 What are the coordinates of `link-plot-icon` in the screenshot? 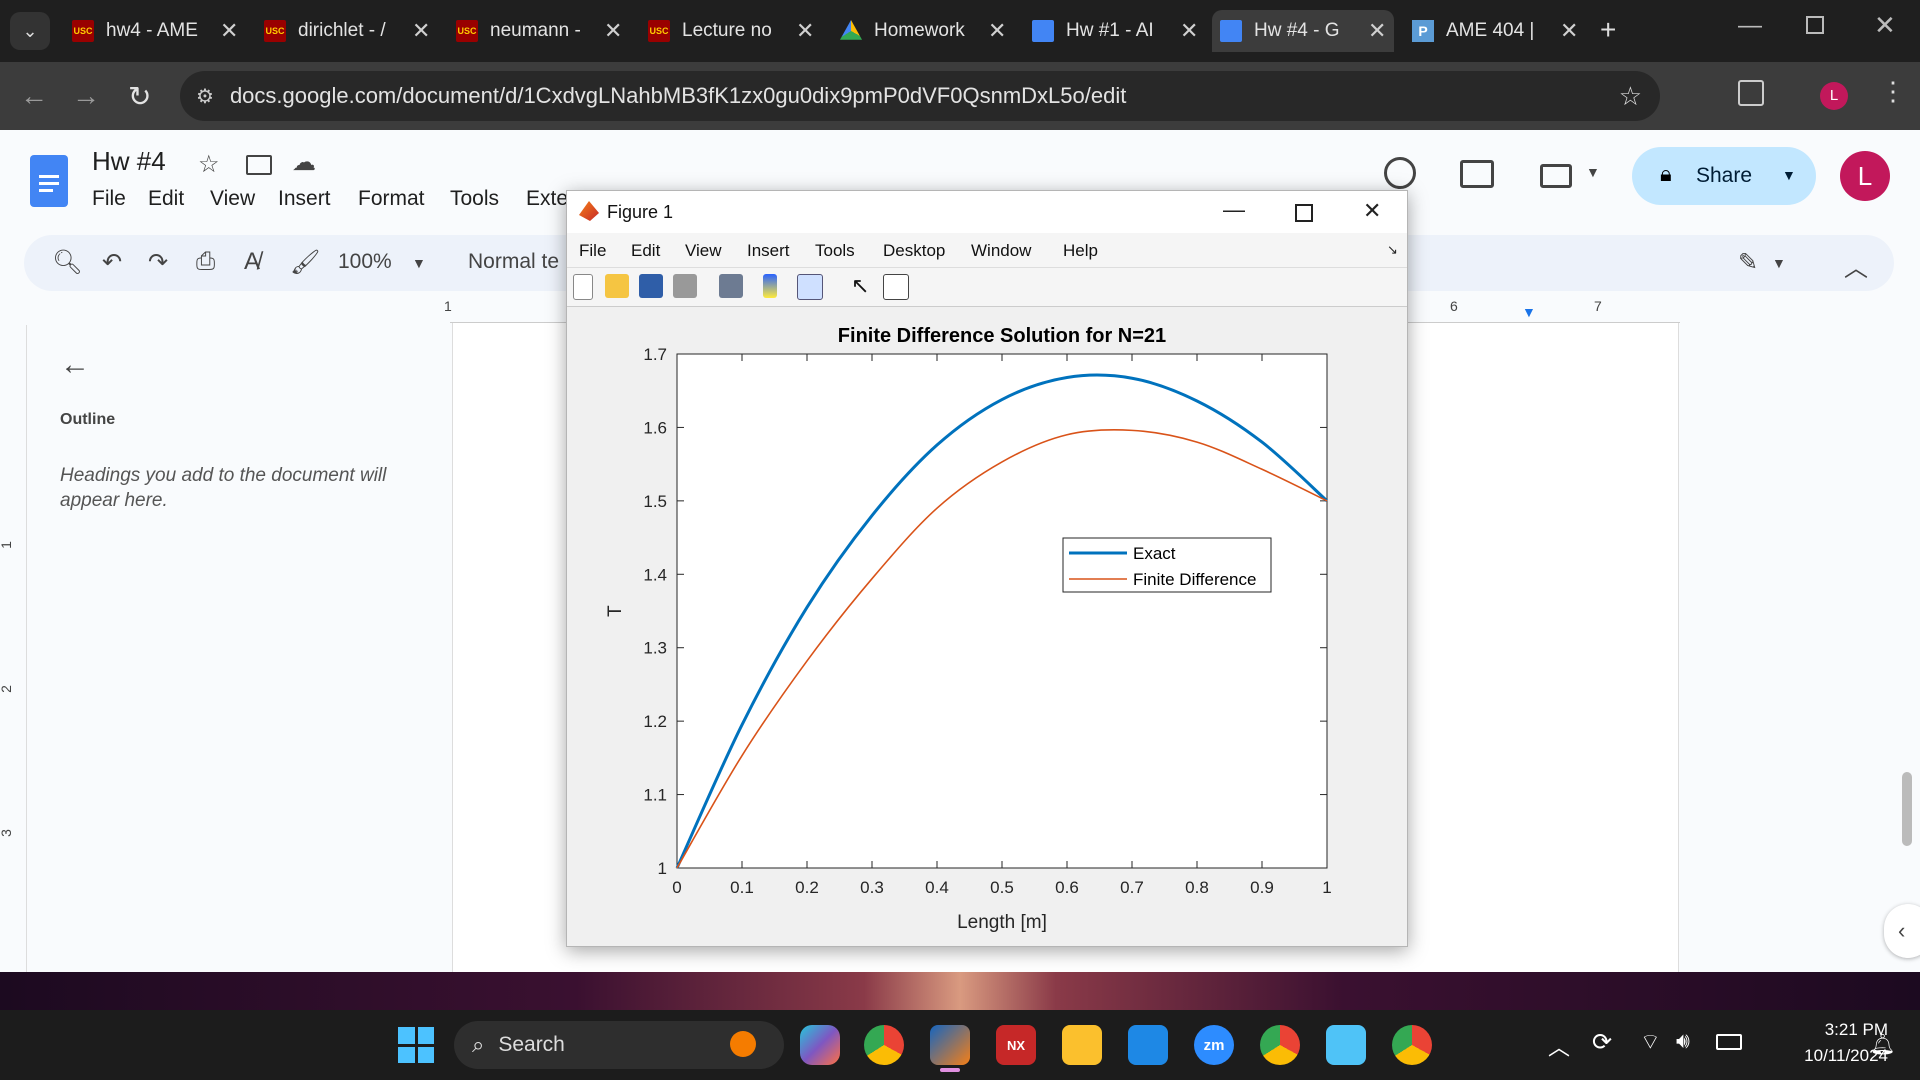 It's located at (731, 286).